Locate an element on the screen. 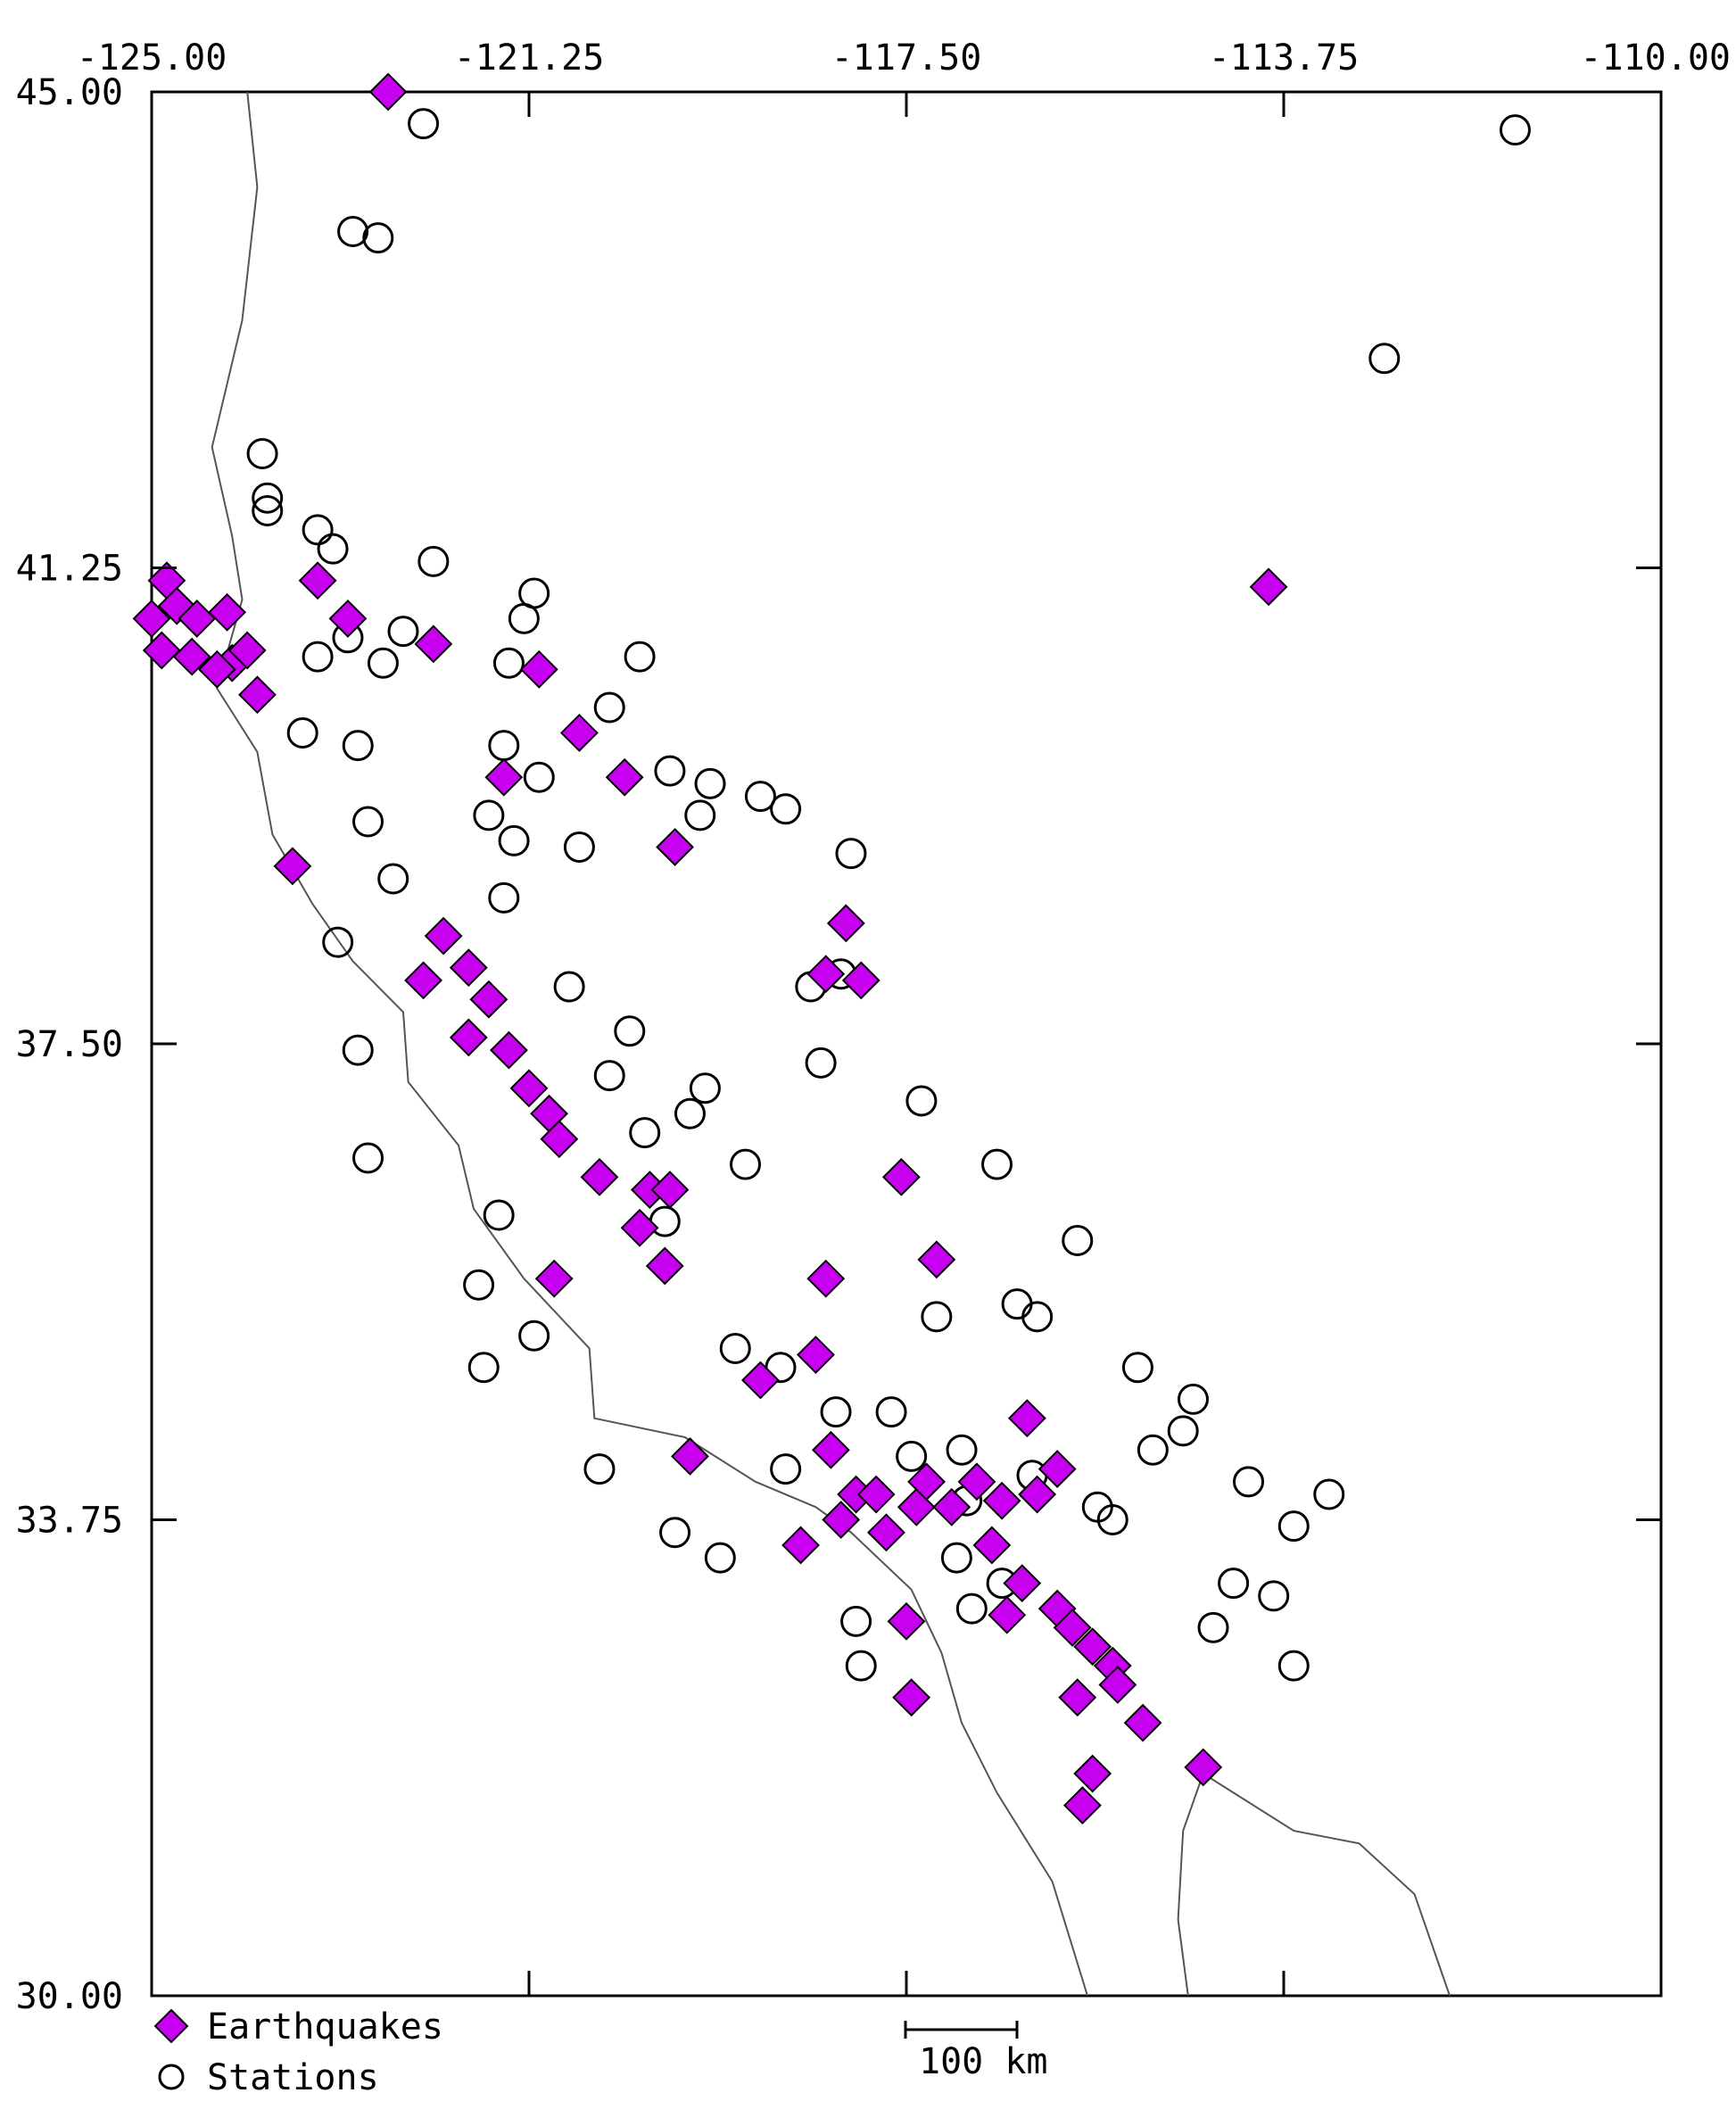 The image size is (1736, 2126). scale-bar-label: 100 km is located at coordinates (983, 2061).